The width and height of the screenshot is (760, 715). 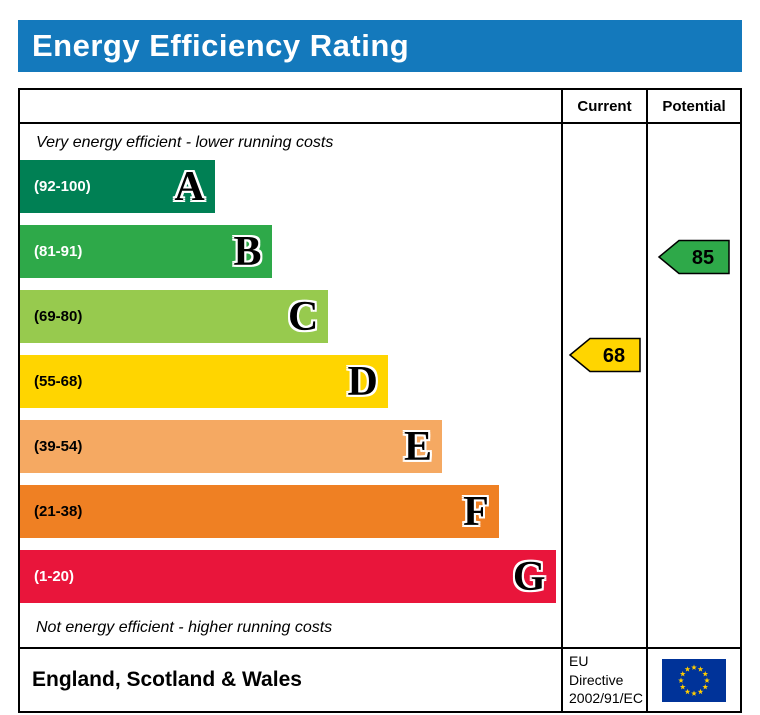 I want to click on eu-directive-line2: 2002/91/EC, so click(x=606, y=698).